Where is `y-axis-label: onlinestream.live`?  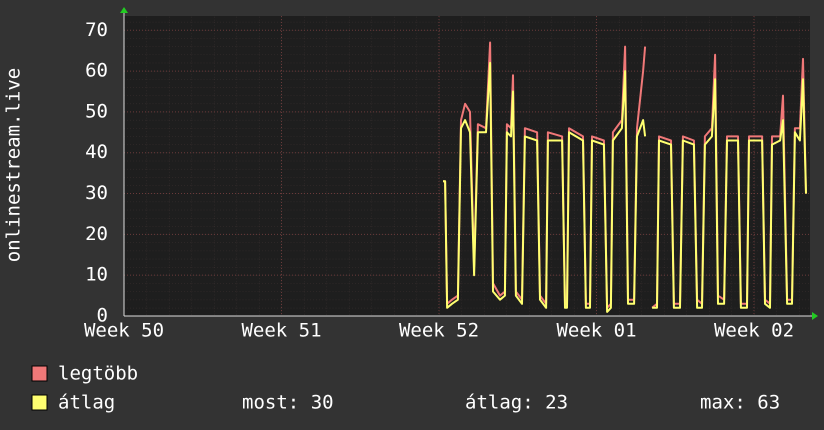
y-axis-label: onlinestream.live is located at coordinates (14, 165).